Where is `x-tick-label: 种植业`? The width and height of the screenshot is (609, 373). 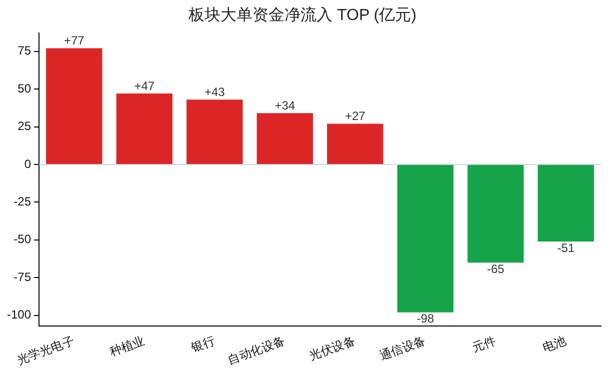 x-tick-label: 种植业 is located at coordinates (127, 346).